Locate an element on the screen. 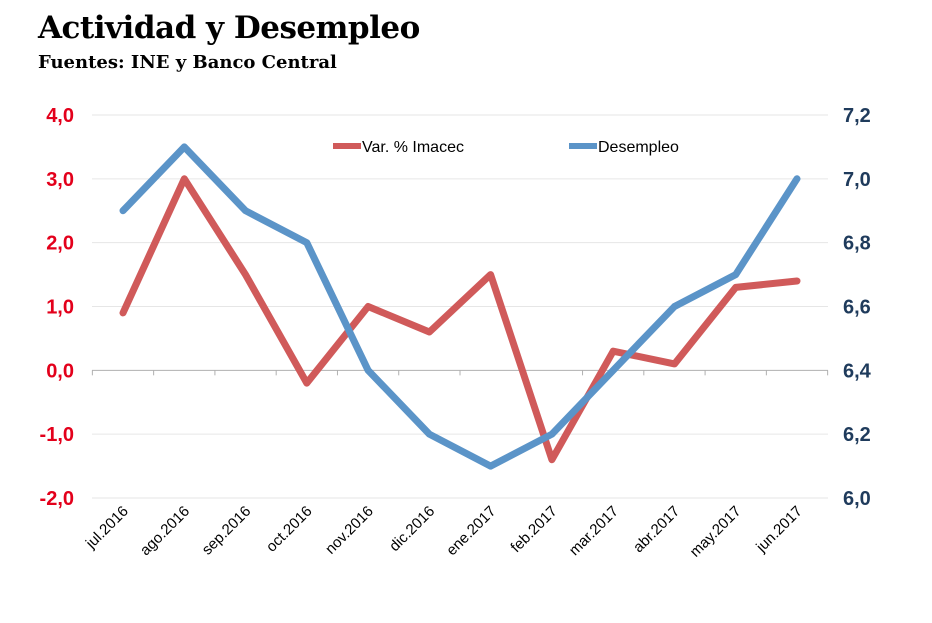 Image resolution: width=932 pixels, height=623 pixels. x-tick-label: feb.2017 is located at coordinates (533, 529).